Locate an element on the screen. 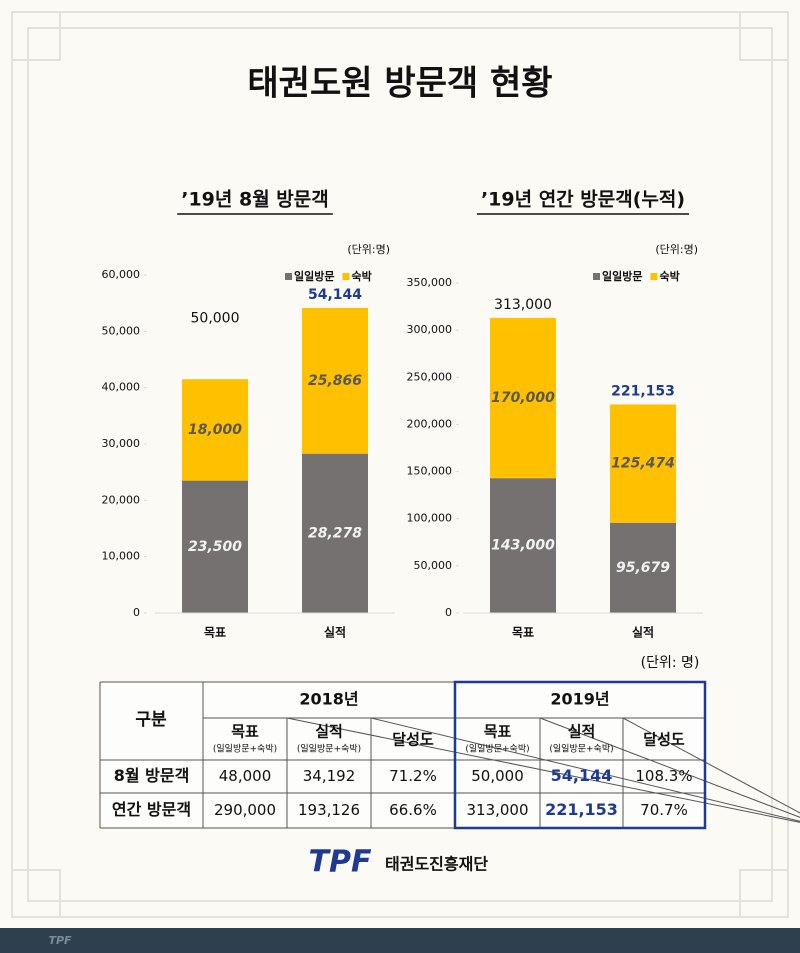  chart-title: ’19년 연간 방문객(누적) is located at coordinates (583, 200).